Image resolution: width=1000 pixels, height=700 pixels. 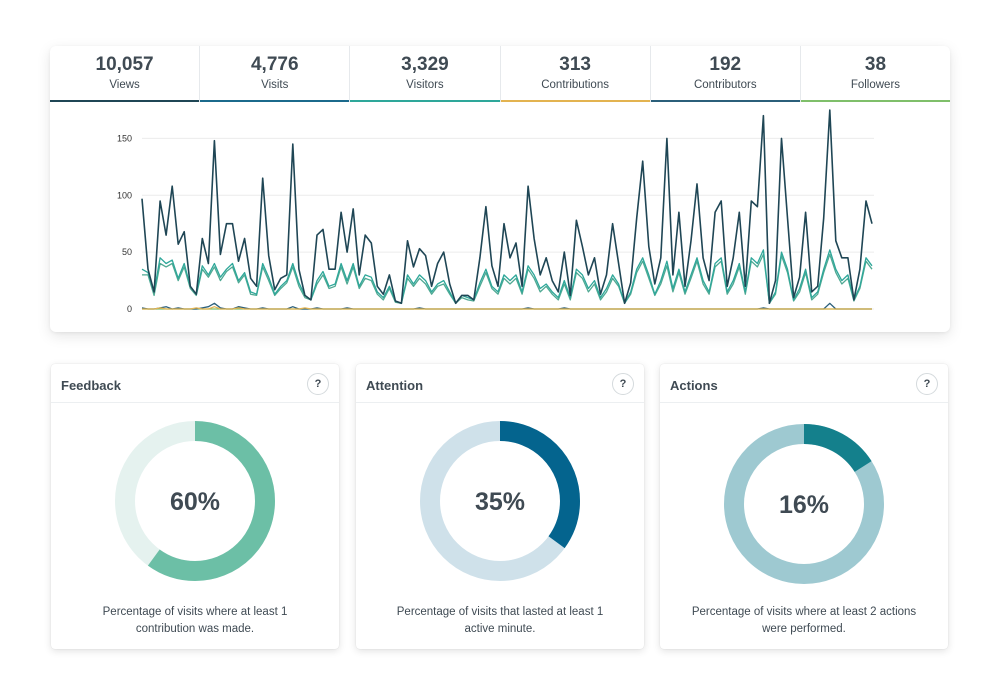 I want to click on panel-title: Feedback, so click(x=91, y=385).